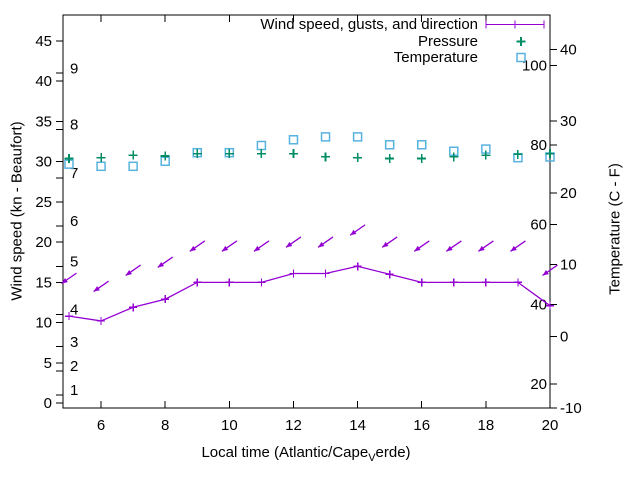  Describe the element at coordinates (486, 425) in the screenshot. I see `tick-label: 18` at that location.